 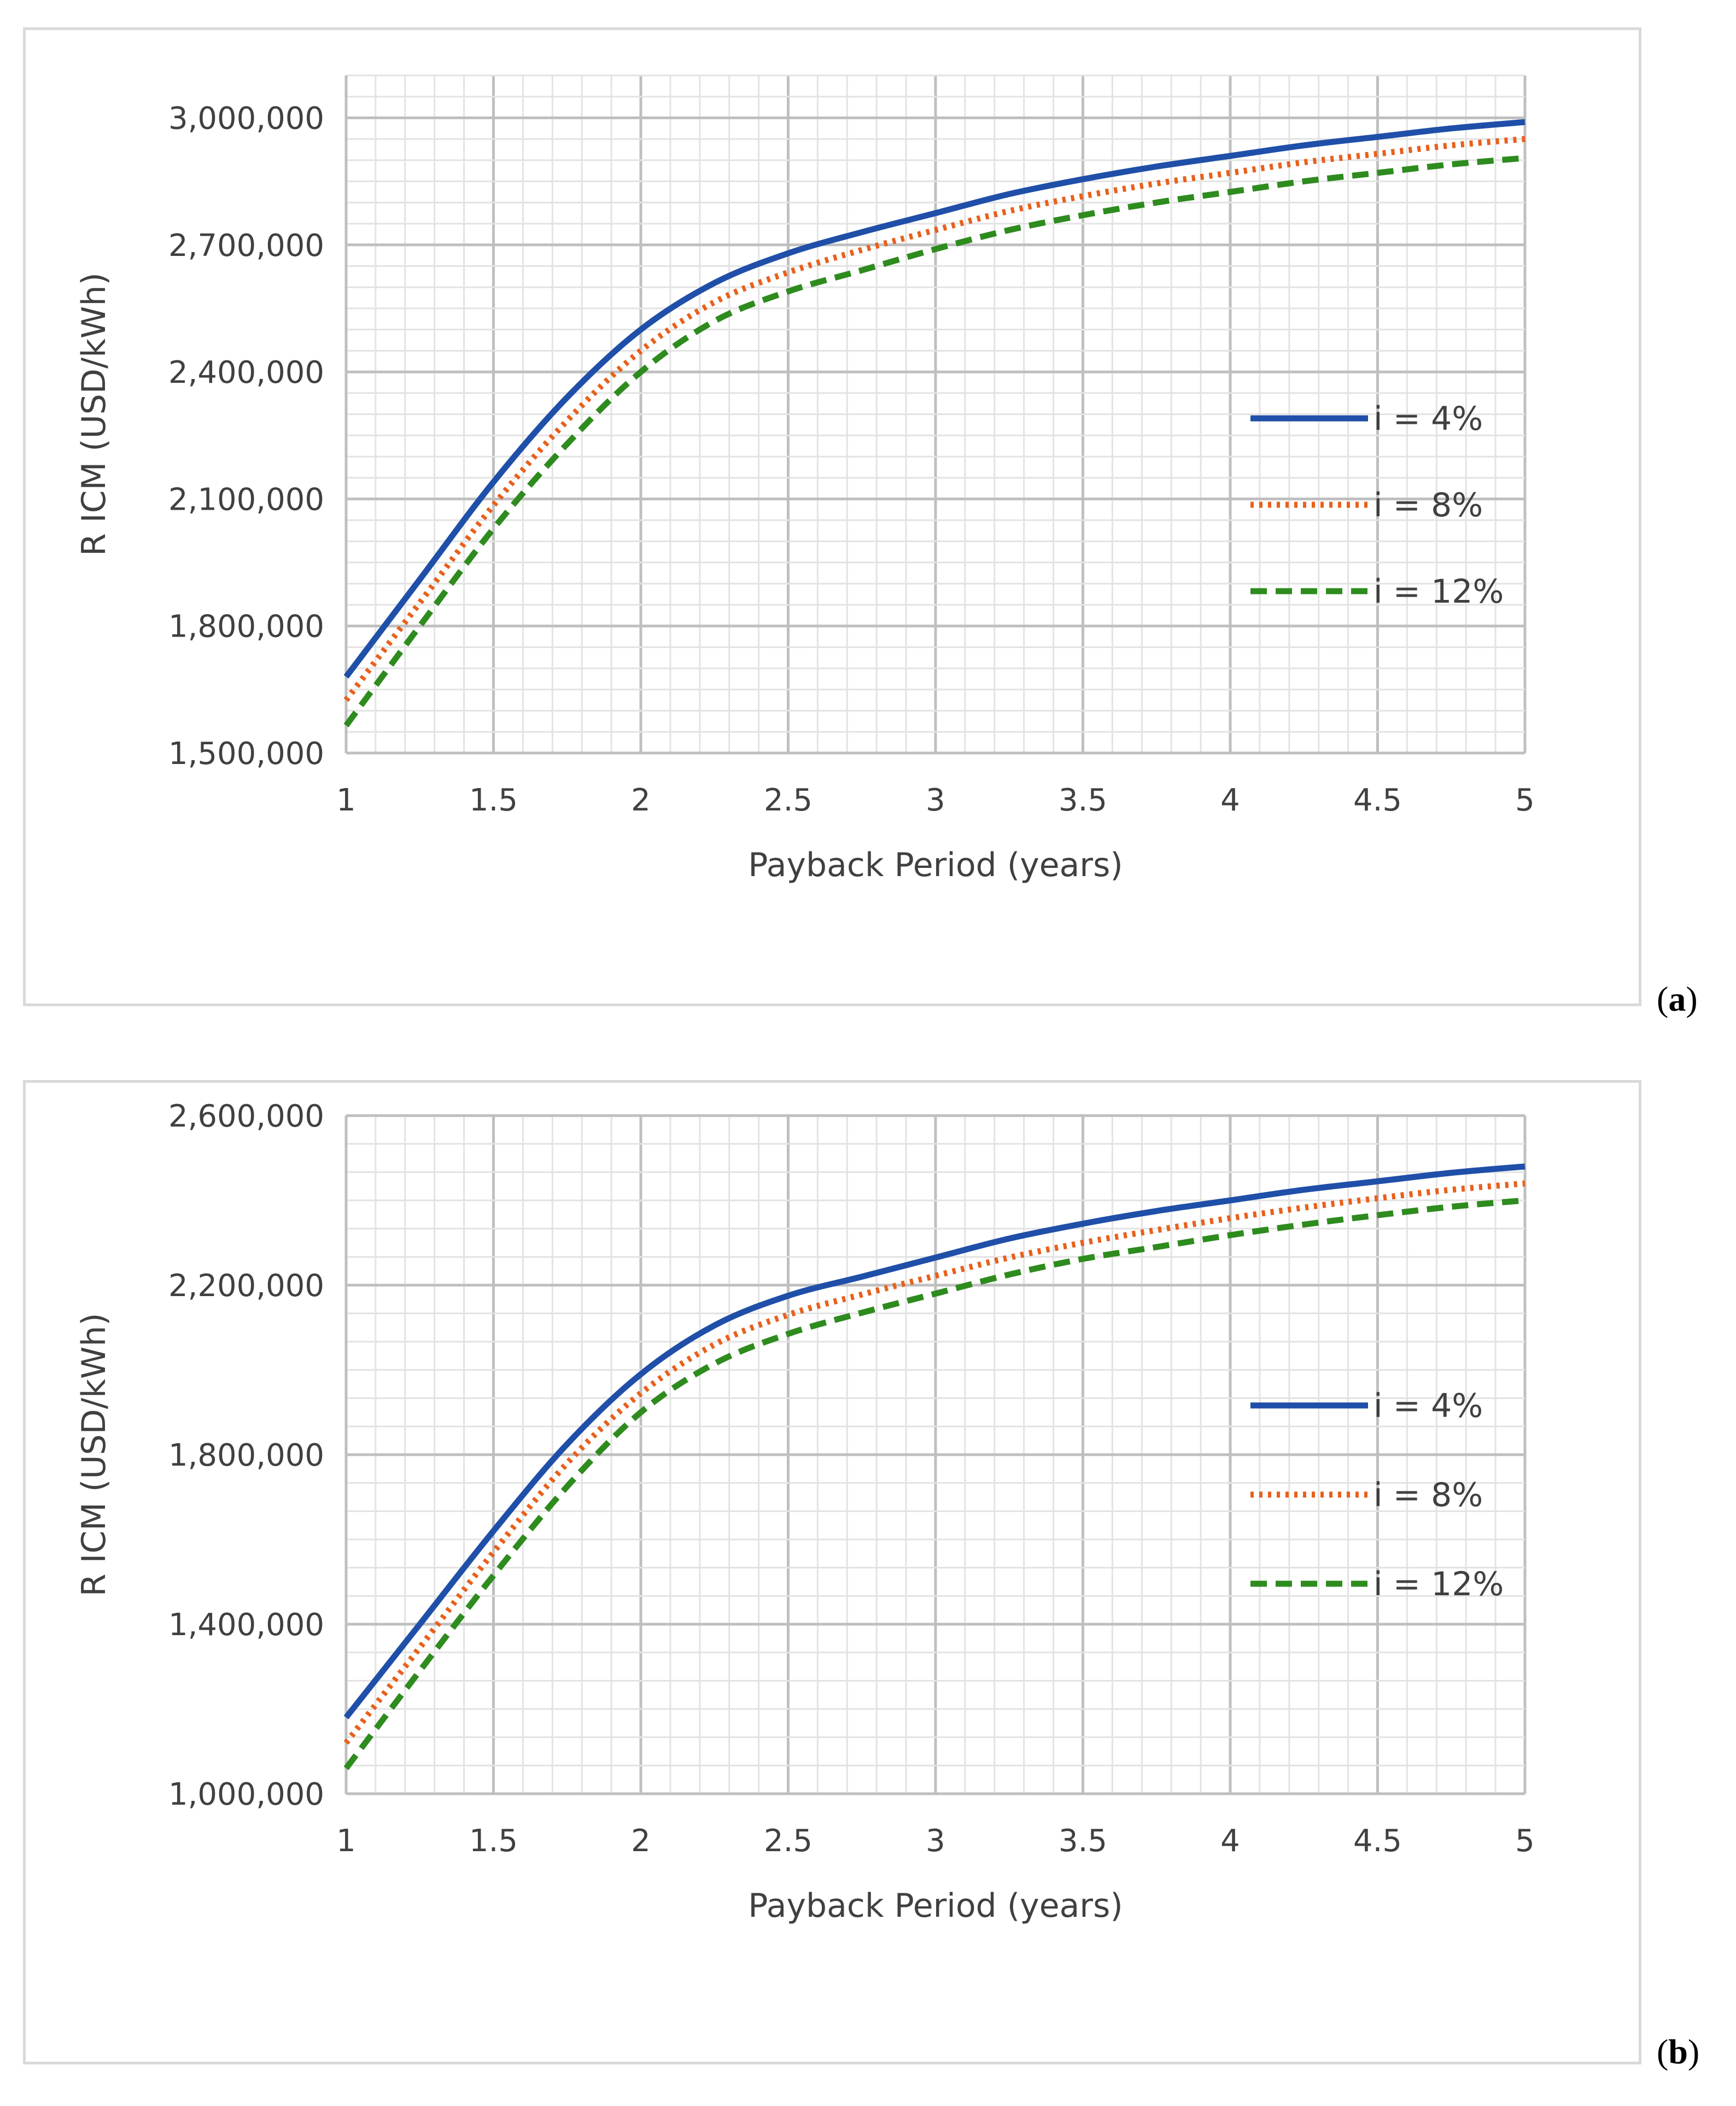 What do you see at coordinates (246, 500) in the screenshot?
I see `y-tick-label: 2,100,000` at bounding box center [246, 500].